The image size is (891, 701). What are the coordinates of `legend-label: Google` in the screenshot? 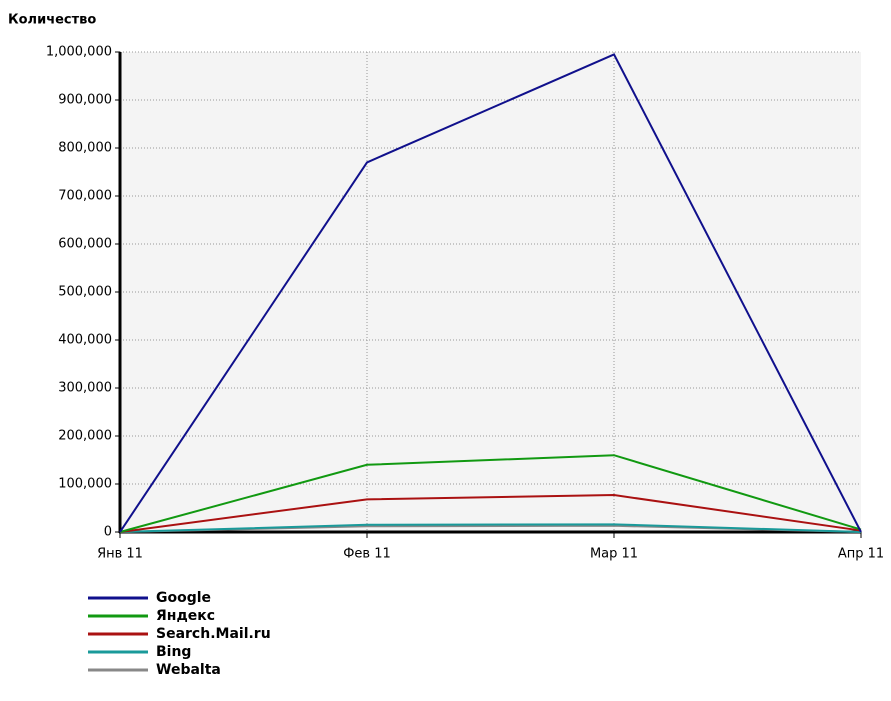 It's located at (183, 598).